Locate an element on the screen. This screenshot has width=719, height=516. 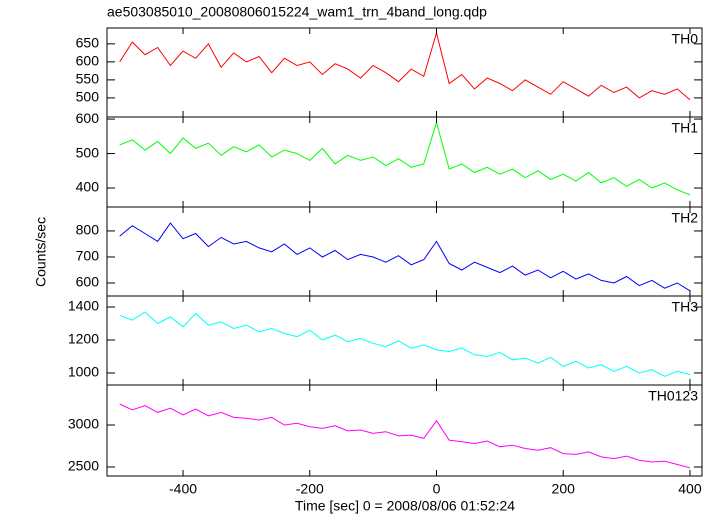
y-tick-label: 1000 is located at coordinates (83, 372).